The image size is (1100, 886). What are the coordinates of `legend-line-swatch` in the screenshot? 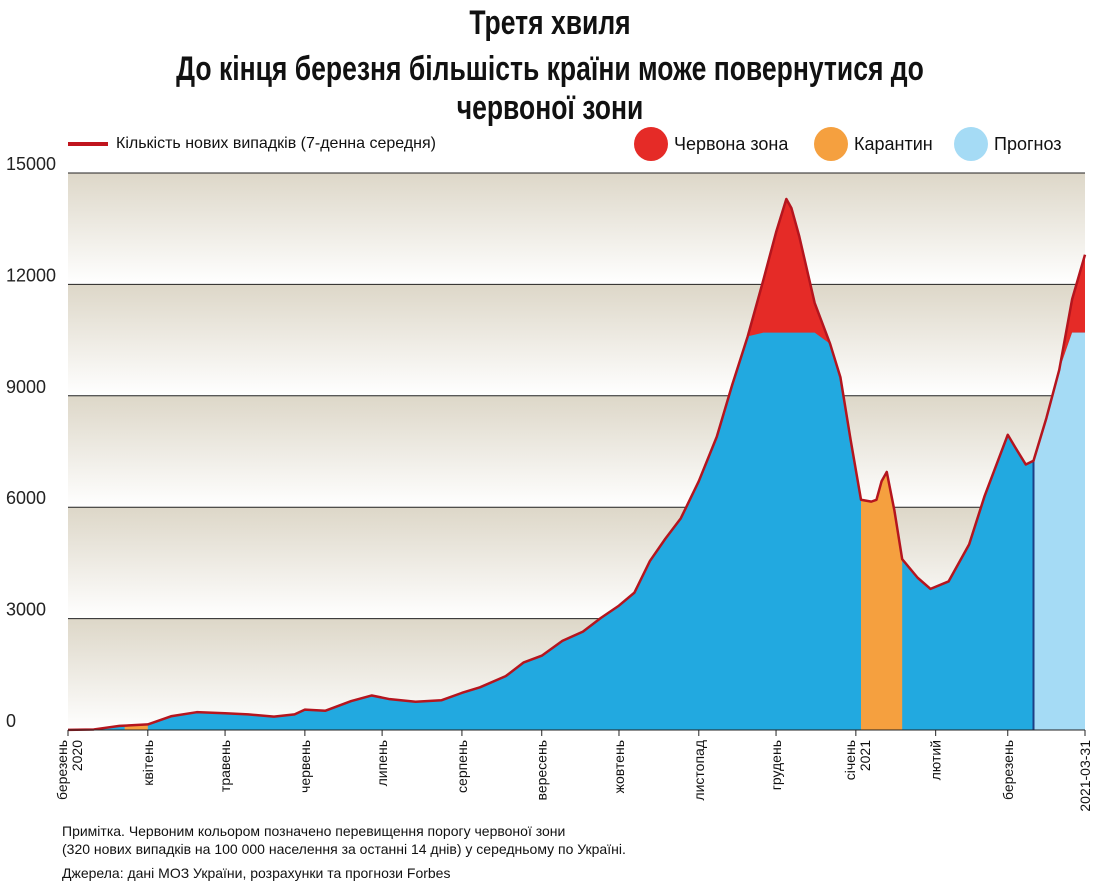 It's located at (88, 144).